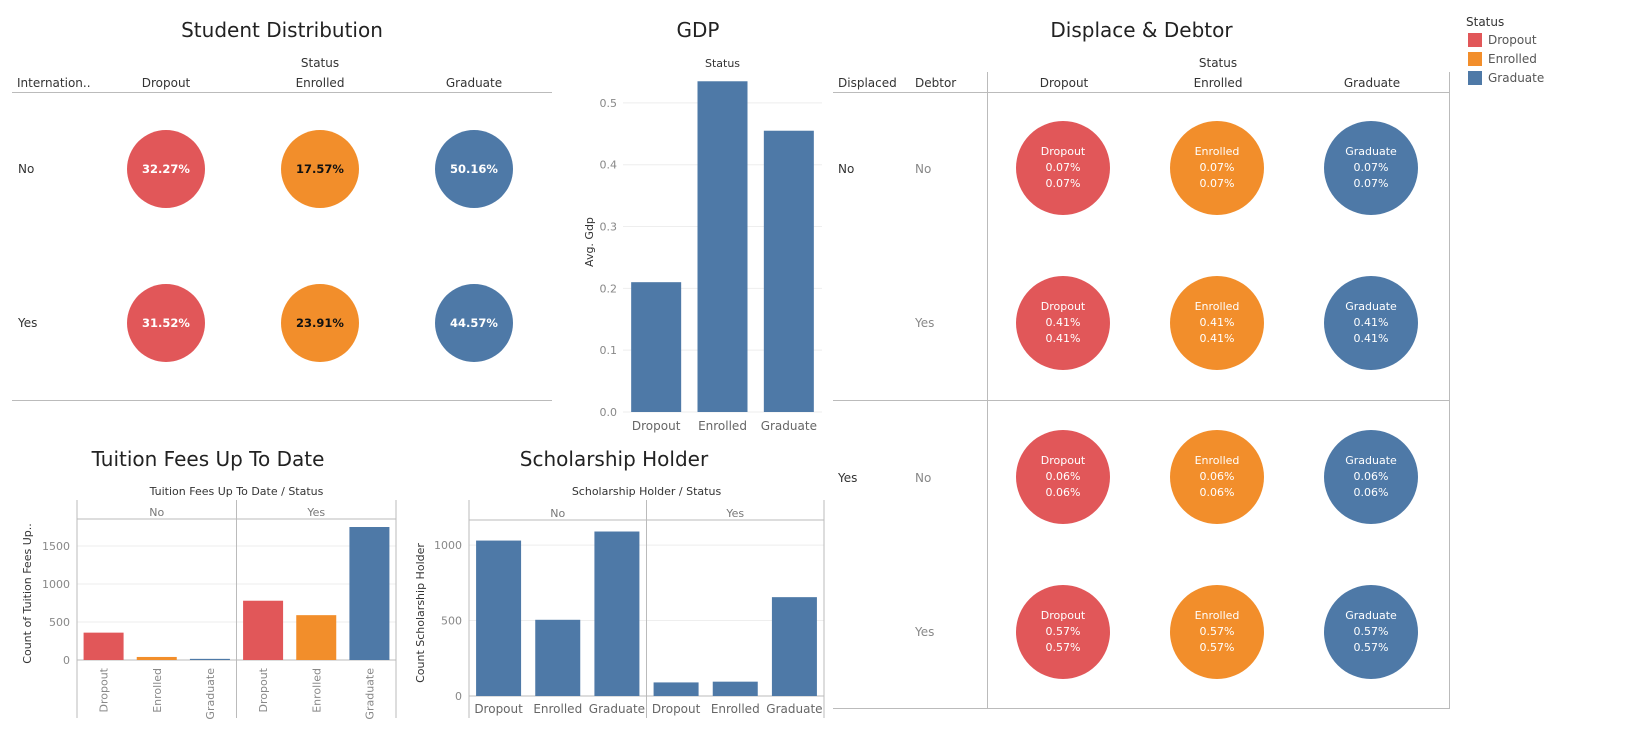  Describe the element at coordinates (1371, 168) in the screenshot. I see `bubble-graduate: Graduate 0.07% 0.07%` at that location.